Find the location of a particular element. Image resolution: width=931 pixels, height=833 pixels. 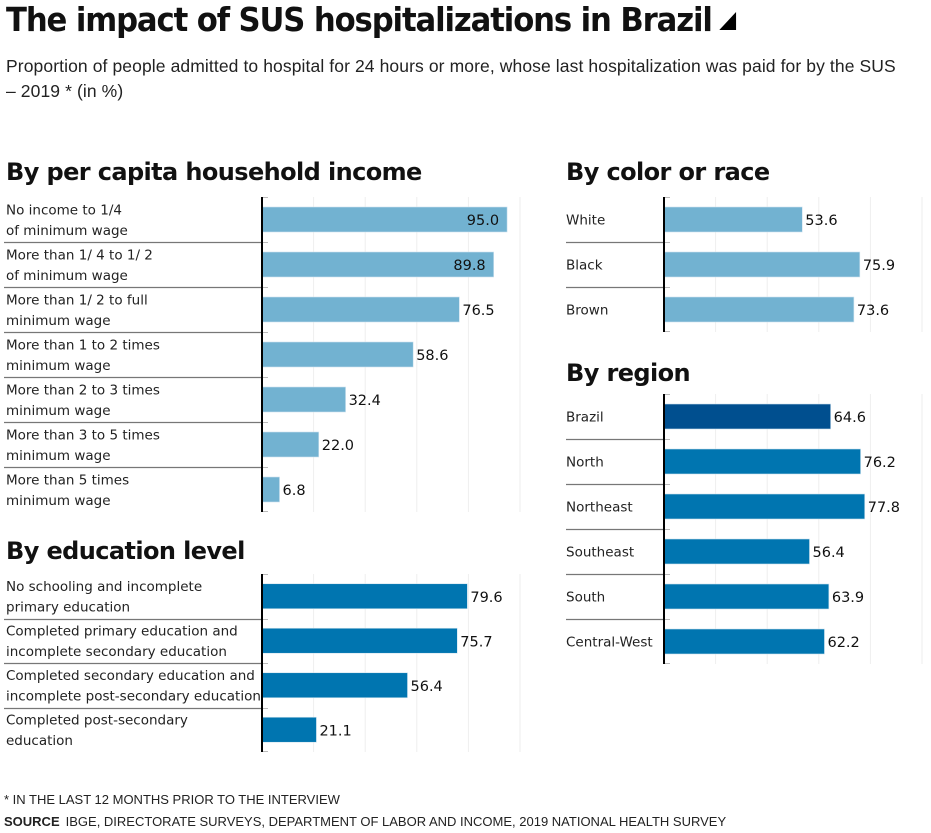

region-category-label: Central-West is located at coordinates (609, 643).